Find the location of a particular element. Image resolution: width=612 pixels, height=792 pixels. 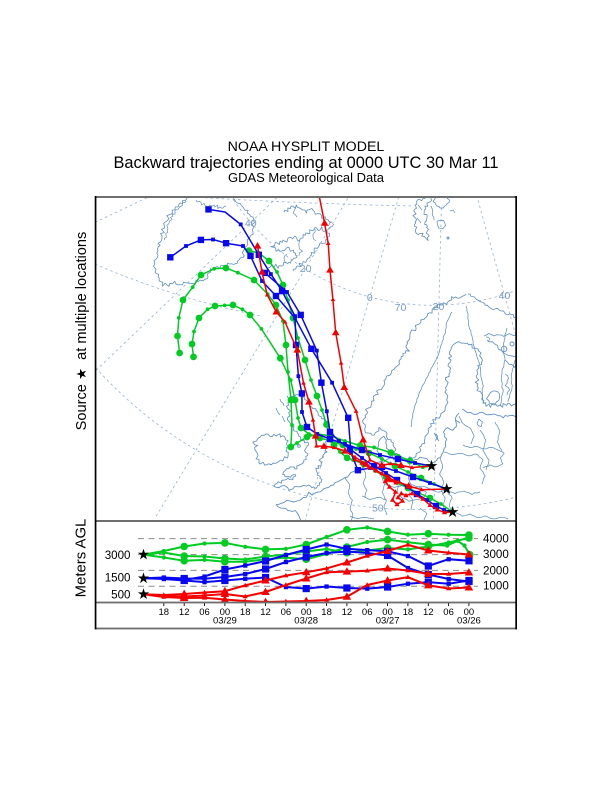

svg-text: 03/26 is located at coordinates (469, 621).